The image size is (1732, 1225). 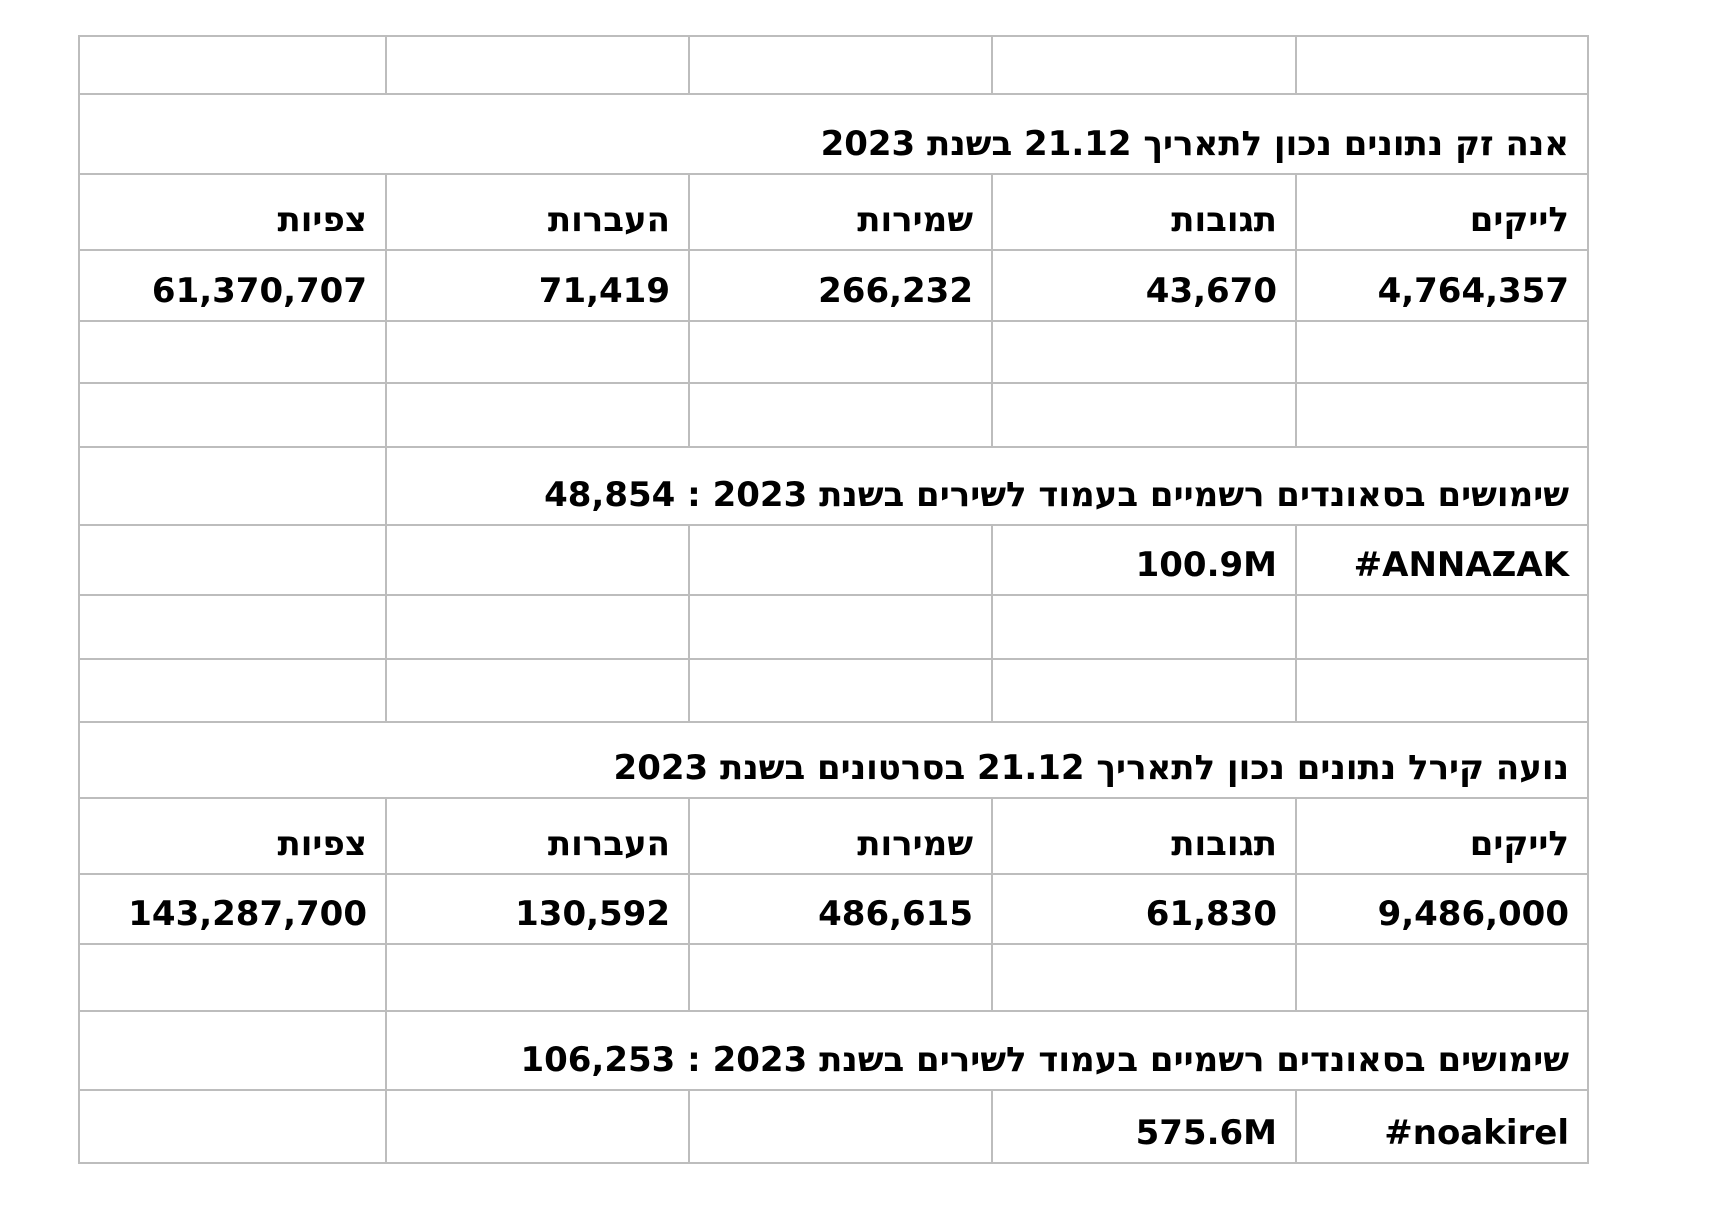 What do you see at coordinates (840, 909) in the screenshot?
I see `table2-value-saves: 486,615` at bounding box center [840, 909].